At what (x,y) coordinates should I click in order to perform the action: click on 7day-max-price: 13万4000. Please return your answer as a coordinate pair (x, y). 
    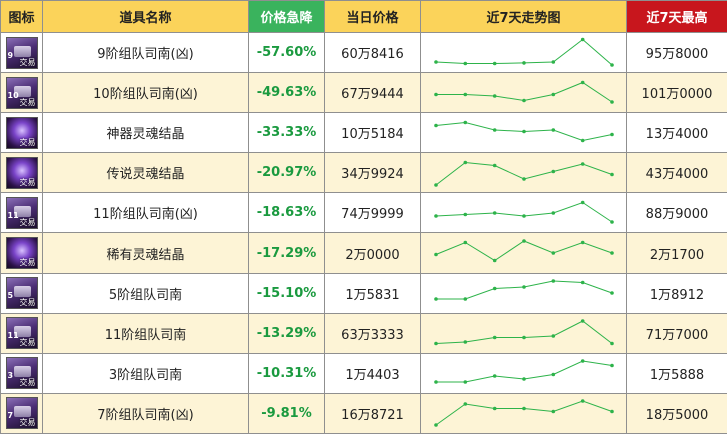
    Looking at the image, I should click on (676, 133).